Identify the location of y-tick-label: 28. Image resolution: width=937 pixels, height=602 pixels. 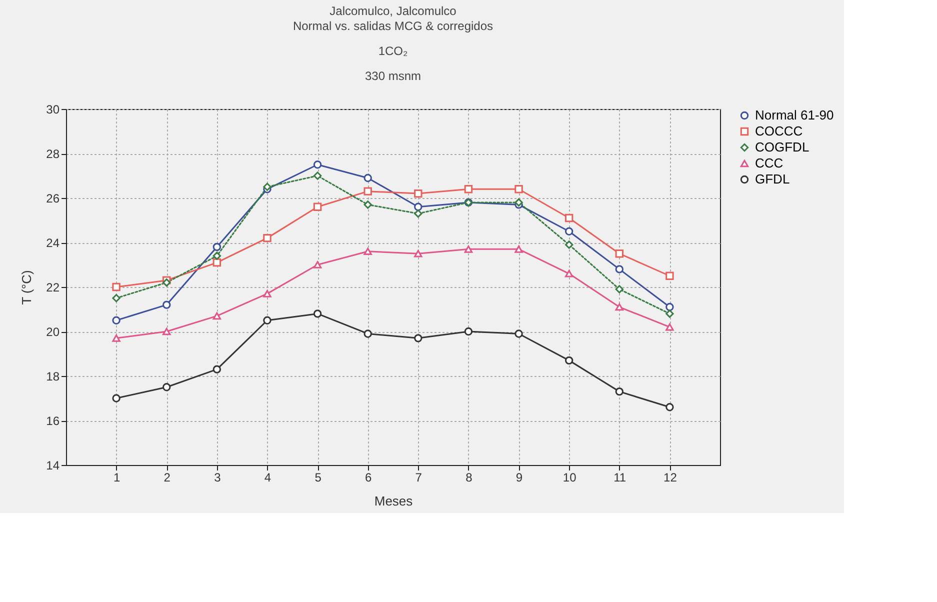
(53, 154).